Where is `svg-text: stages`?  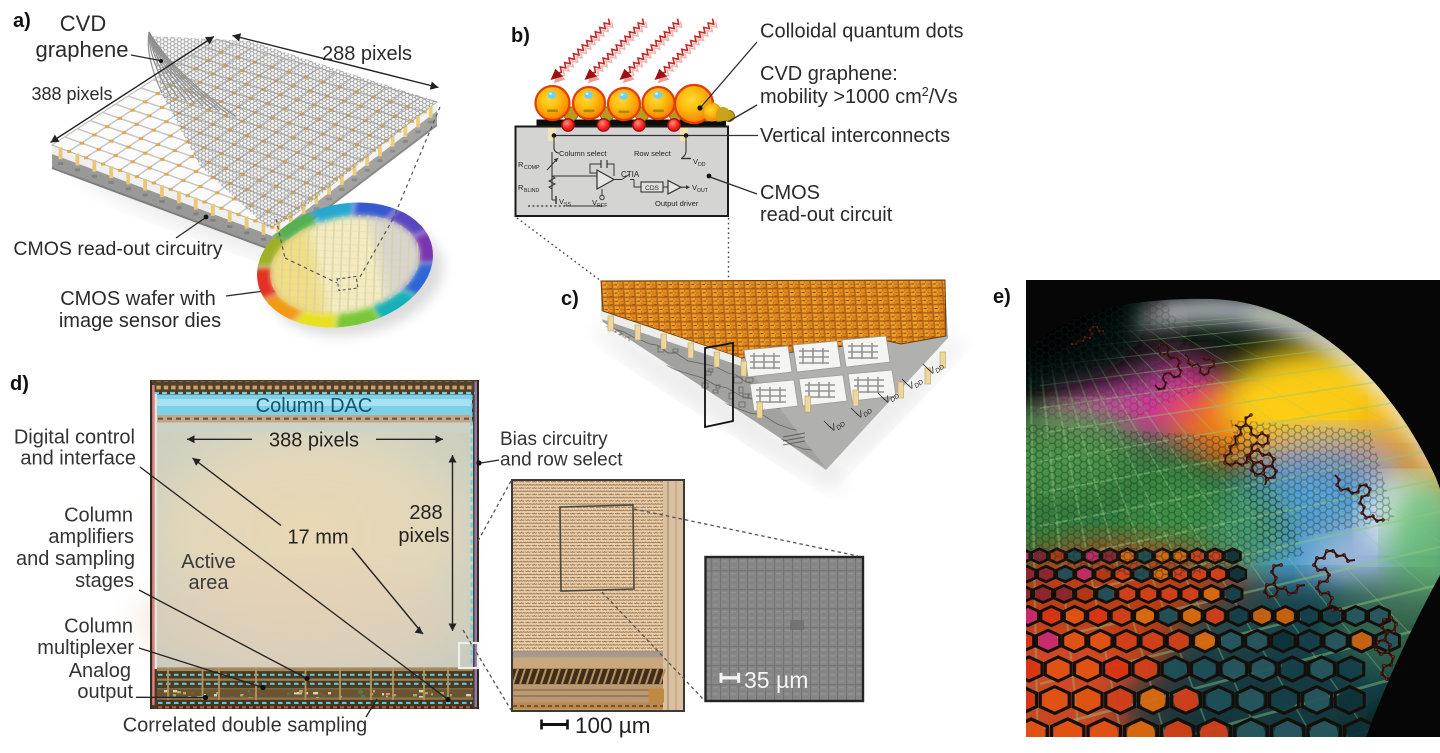
svg-text: stages is located at coordinates (104, 581).